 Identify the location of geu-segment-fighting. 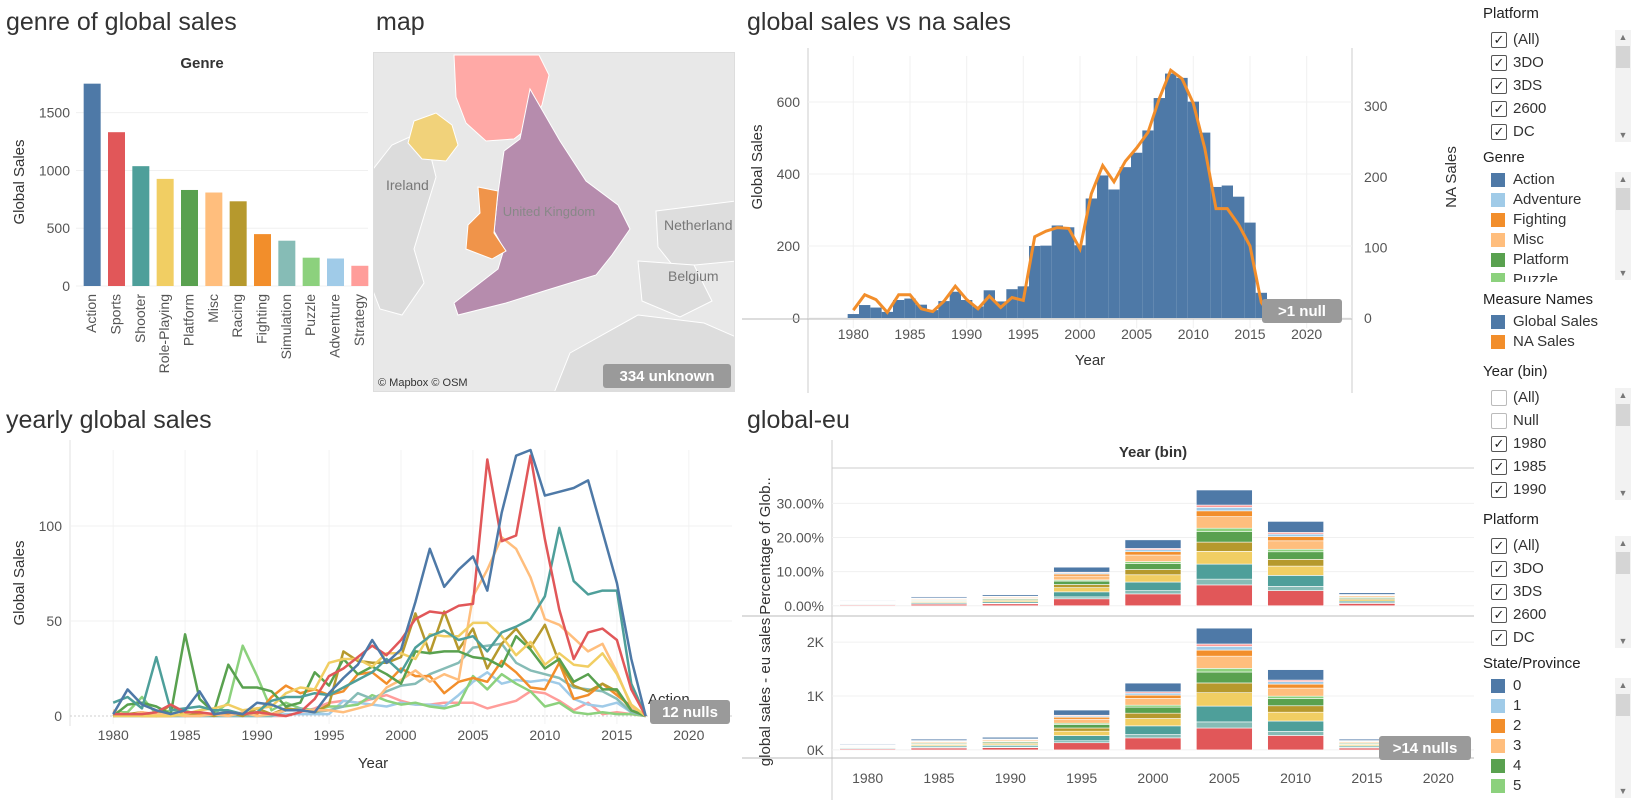
(1153, 553).